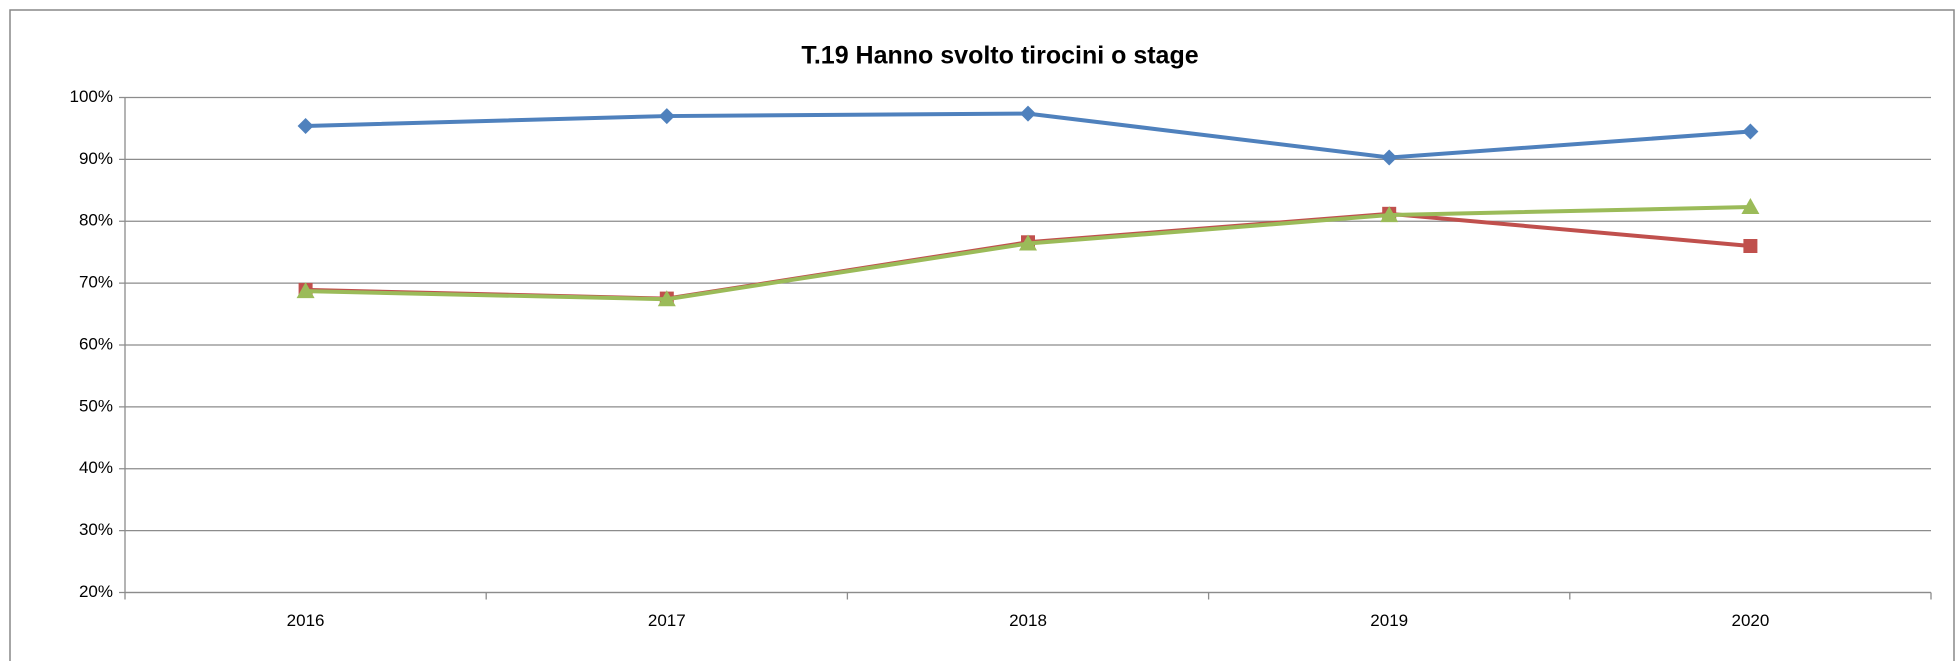 This screenshot has height=661, width=1960. What do you see at coordinates (306, 620) in the screenshot?
I see `x-tick-label: 2016` at bounding box center [306, 620].